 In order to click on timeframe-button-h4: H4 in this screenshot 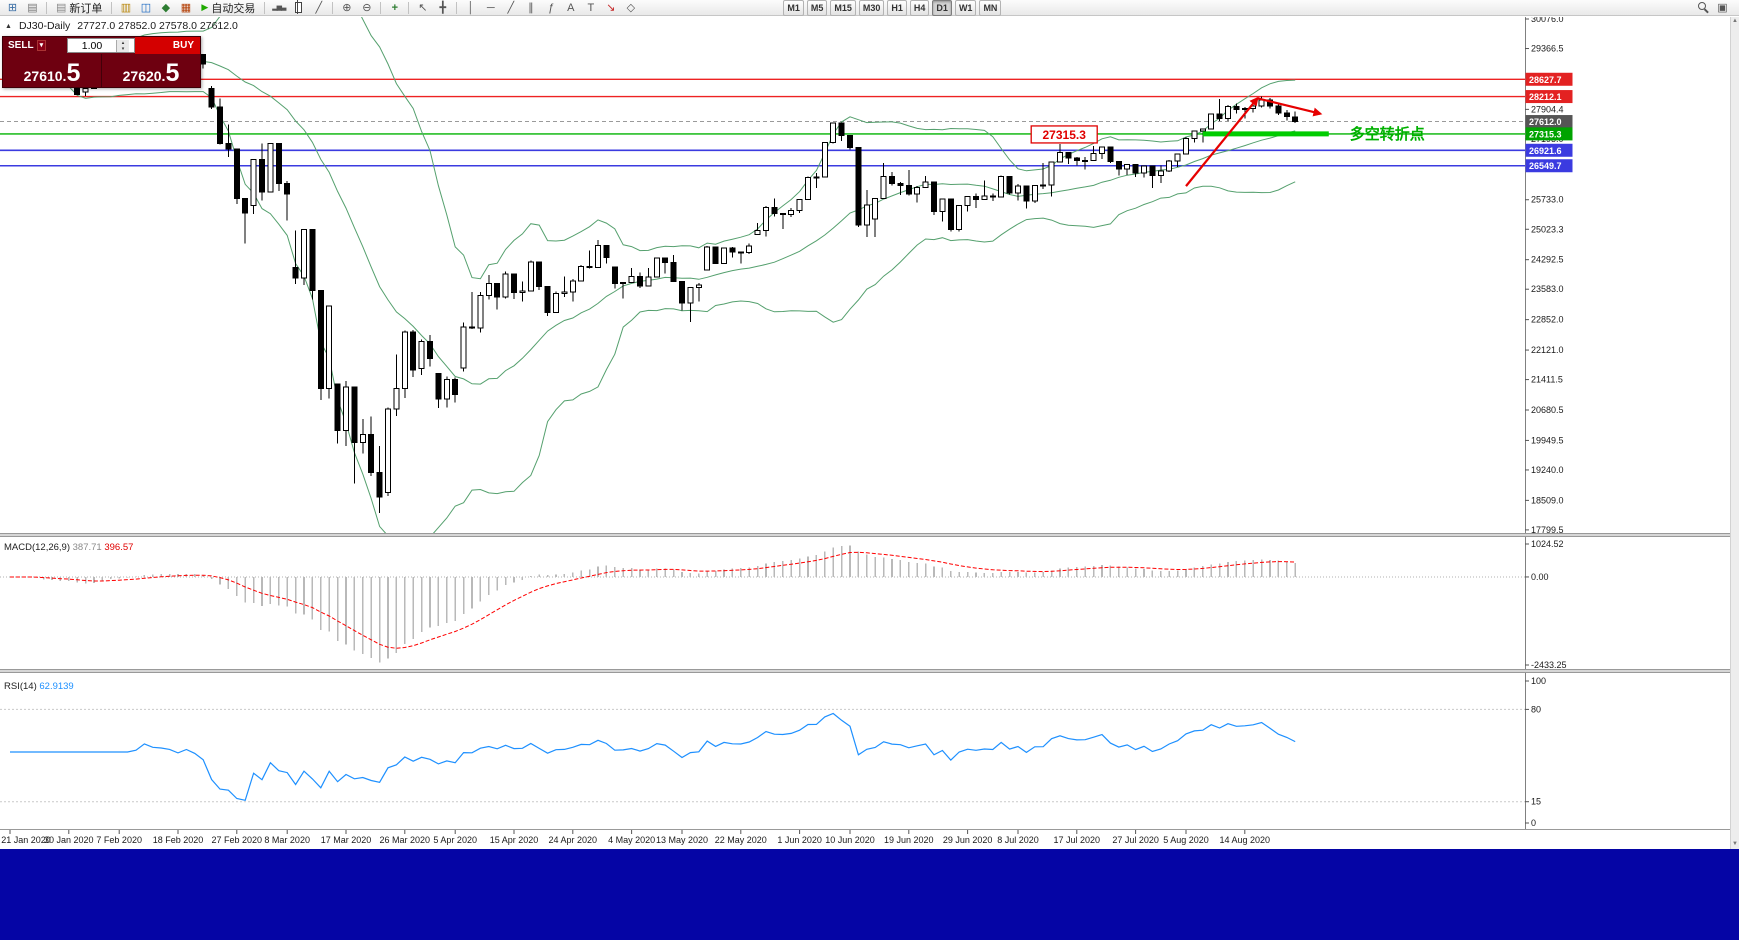, I will do `click(919, 8)`.